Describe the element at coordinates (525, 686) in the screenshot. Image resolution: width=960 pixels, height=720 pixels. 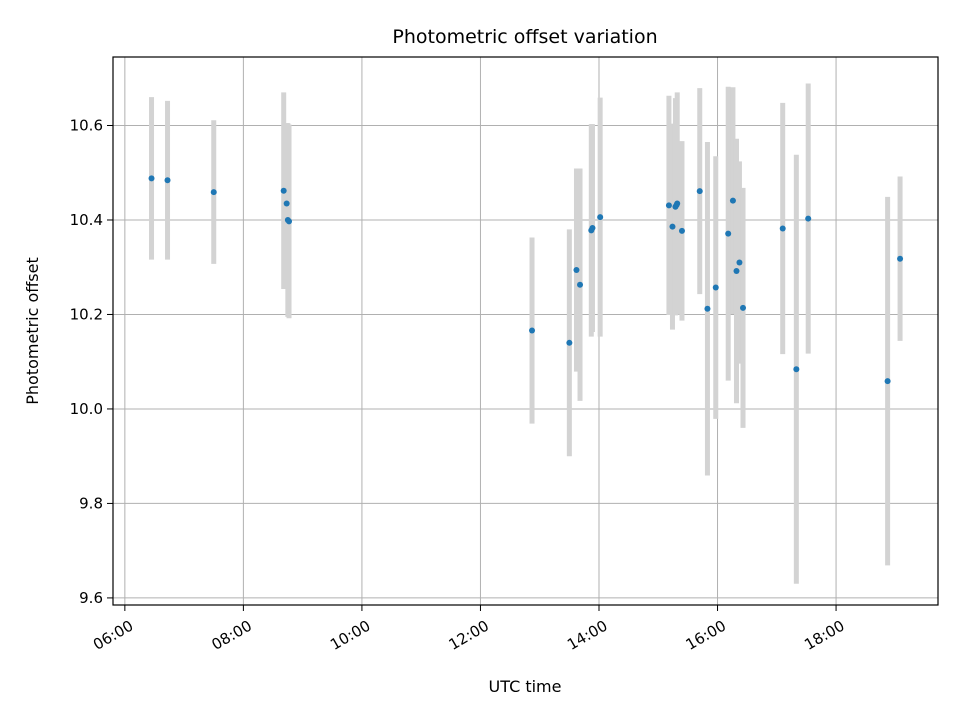
I see `x-axis-label: UTC time` at that location.